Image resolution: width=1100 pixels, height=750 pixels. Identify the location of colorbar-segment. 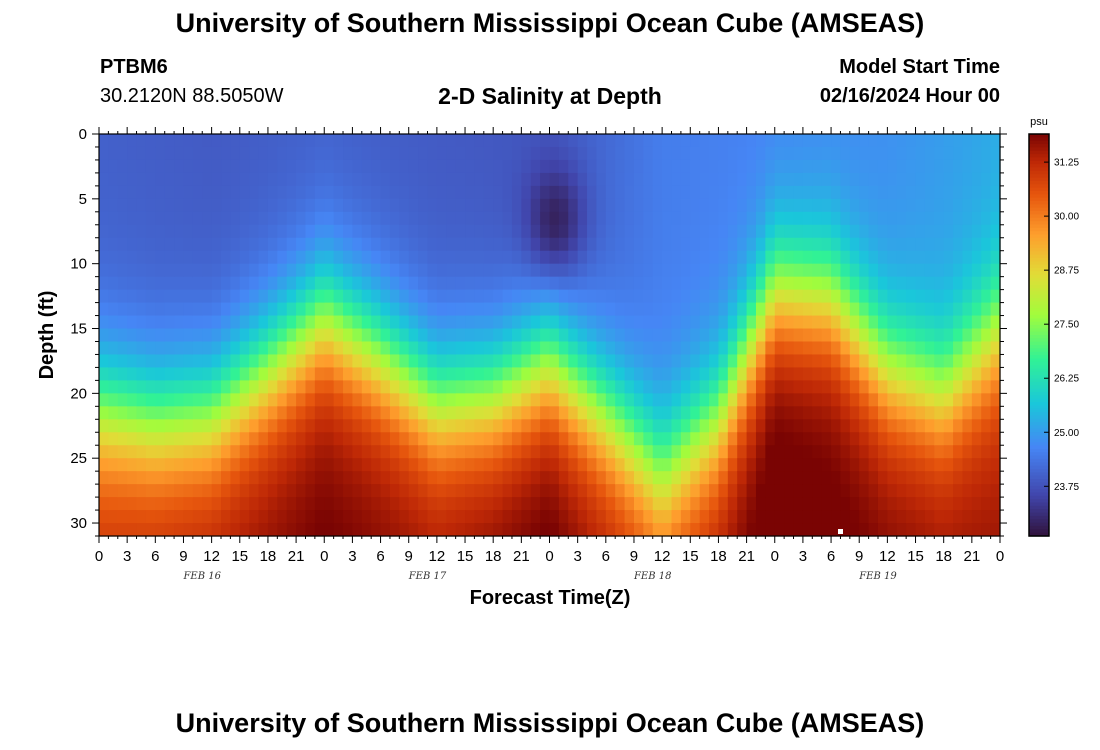
(1039, 206).